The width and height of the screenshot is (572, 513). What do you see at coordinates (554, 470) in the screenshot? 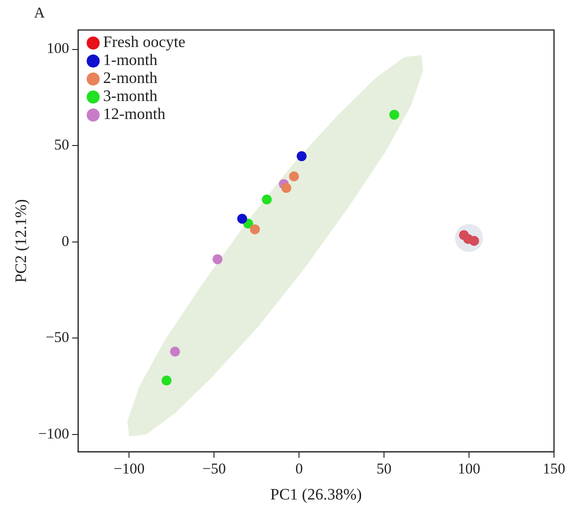
I see `x-tick-label: 150` at bounding box center [554, 470].